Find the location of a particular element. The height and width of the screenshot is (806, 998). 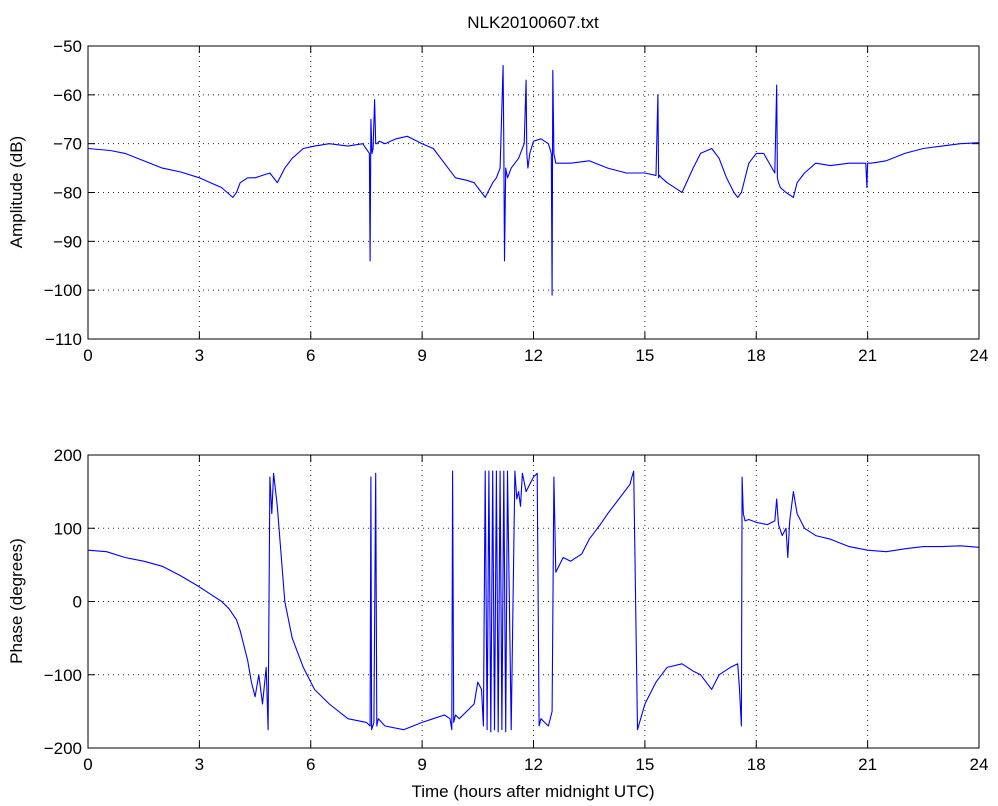

amplitude-y-tick-label: −70 is located at coordinates (67, 144).